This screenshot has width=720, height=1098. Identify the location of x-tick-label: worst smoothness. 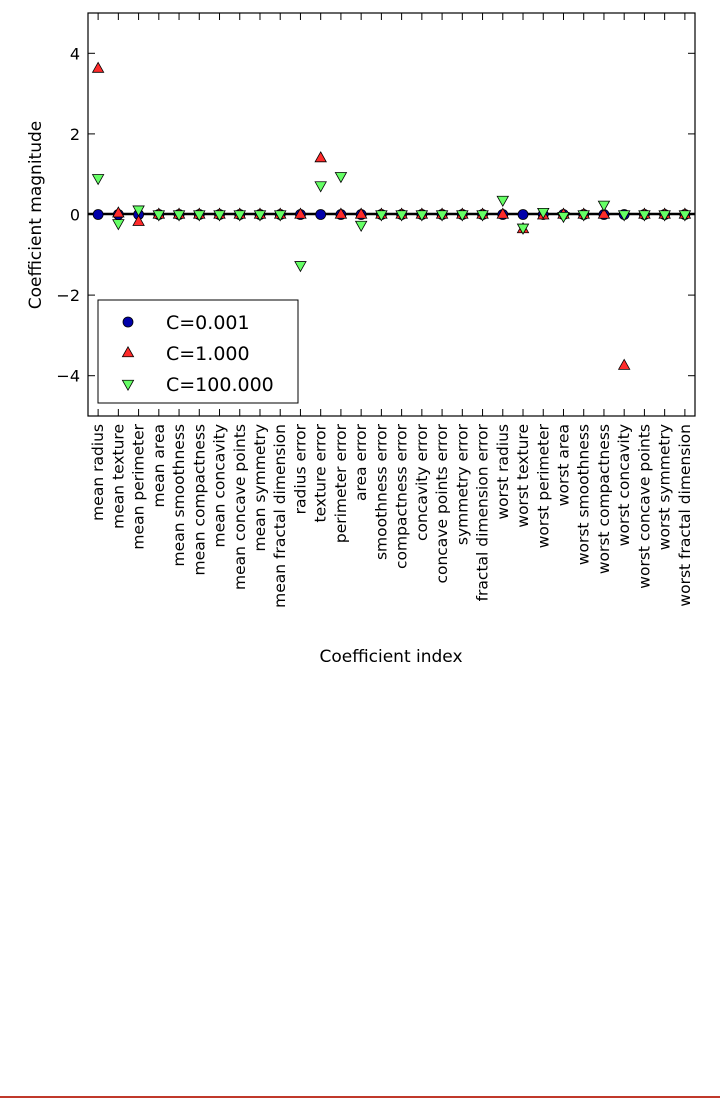
(584, 494).